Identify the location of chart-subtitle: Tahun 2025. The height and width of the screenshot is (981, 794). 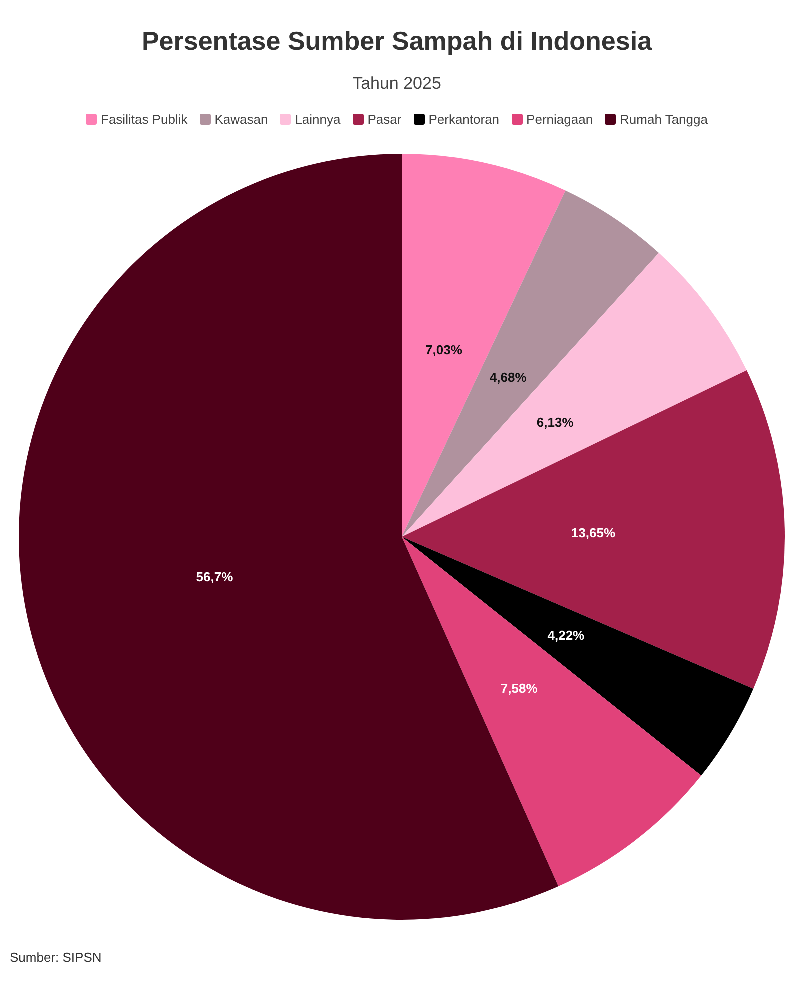
(397, 84).